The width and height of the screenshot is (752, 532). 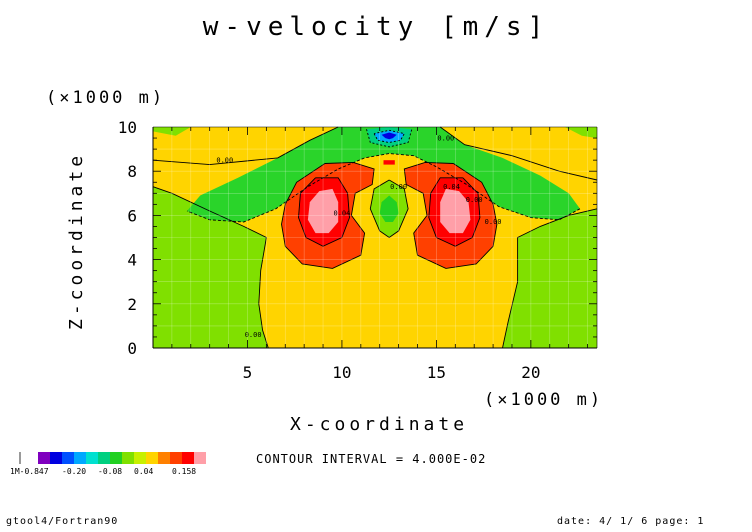 I want to click on contour-top-minimum, so click(x=389, y=138).